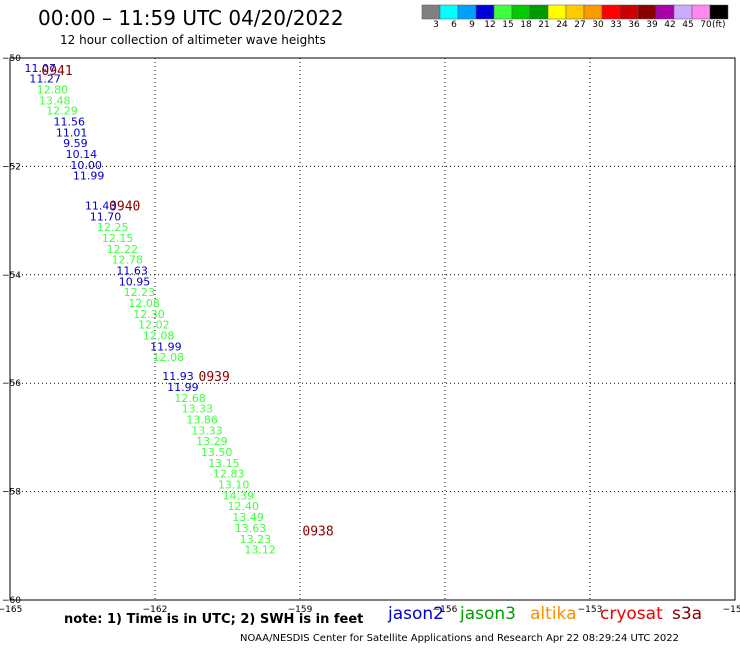 Image resolution: width=740 pixels, height=650 pixels. Describe the element at coordinates (70, 121) in the screenshot. I see `wave-height-point: 11.56` at that location.